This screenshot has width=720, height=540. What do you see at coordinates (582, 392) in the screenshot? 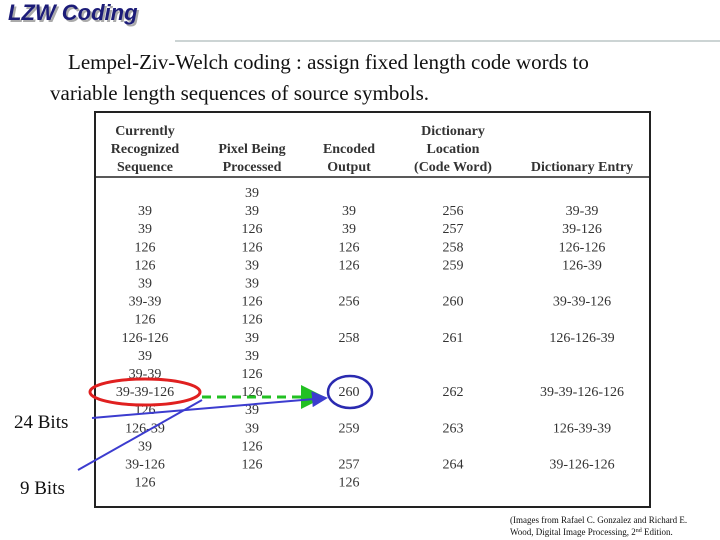
I see `table-cell: 39-39-126-126` at bounding box center [582, 392].